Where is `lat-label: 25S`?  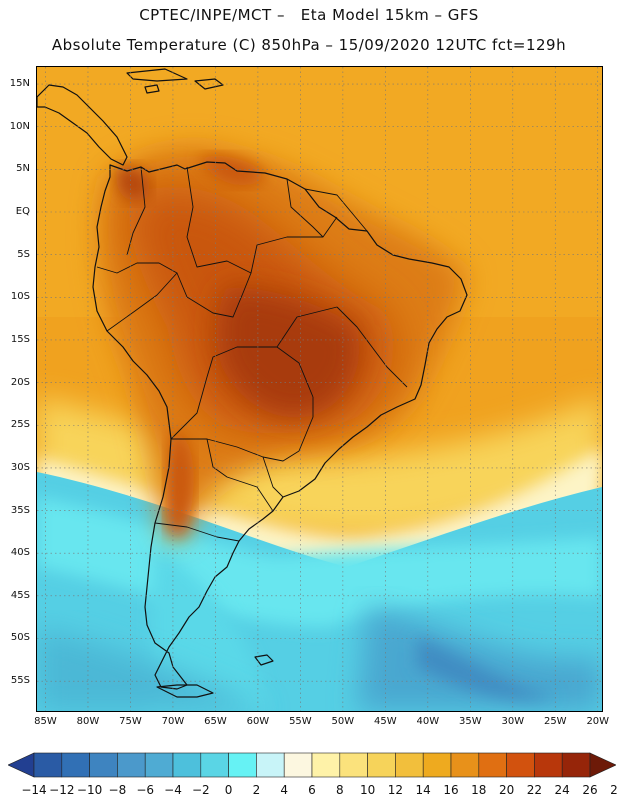 lat-label: 25S is located at coordinates (20, 425).